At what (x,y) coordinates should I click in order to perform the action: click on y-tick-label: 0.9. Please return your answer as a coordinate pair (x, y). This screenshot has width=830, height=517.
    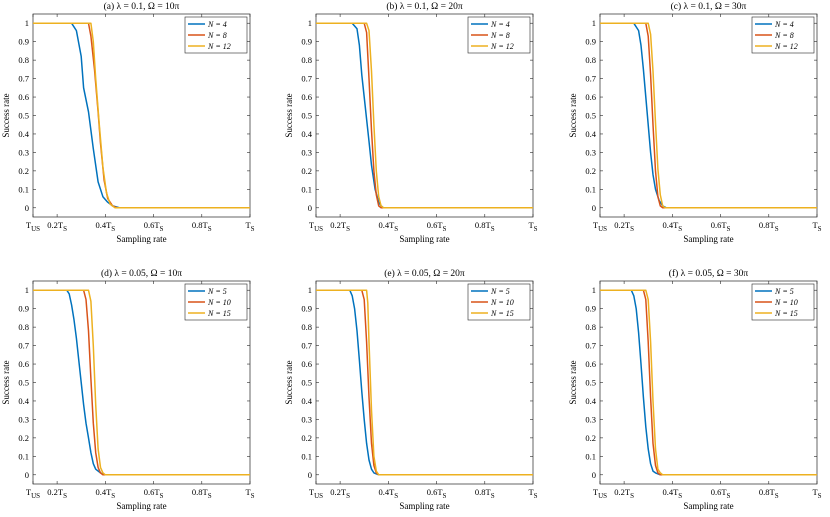
    Looking at the image, I should click on (590, 309).